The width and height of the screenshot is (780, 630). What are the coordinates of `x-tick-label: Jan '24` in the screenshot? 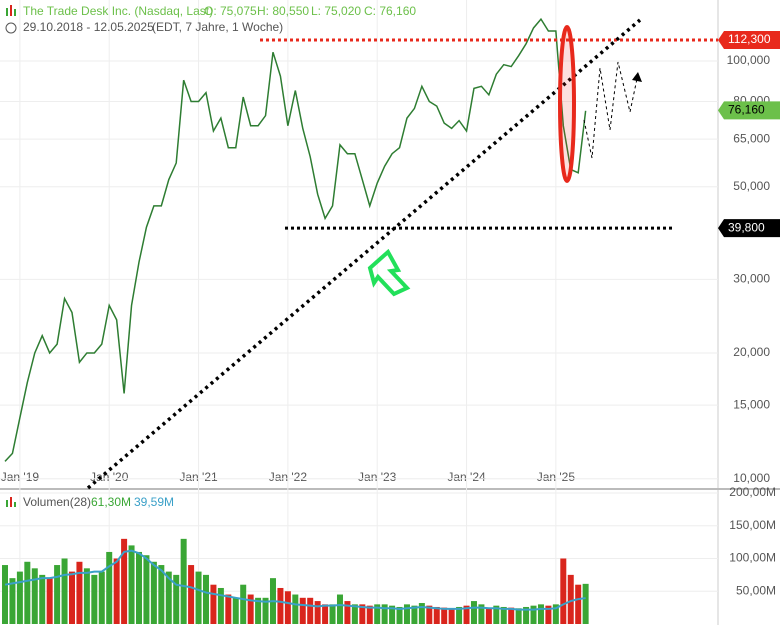 It's located at (466, 477).